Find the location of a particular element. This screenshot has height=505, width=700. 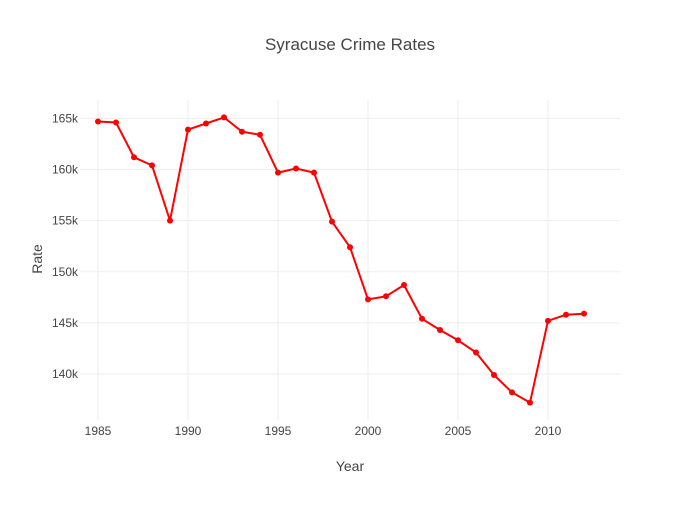

y-axis-title: Rate is located at coordinates (37, 259).